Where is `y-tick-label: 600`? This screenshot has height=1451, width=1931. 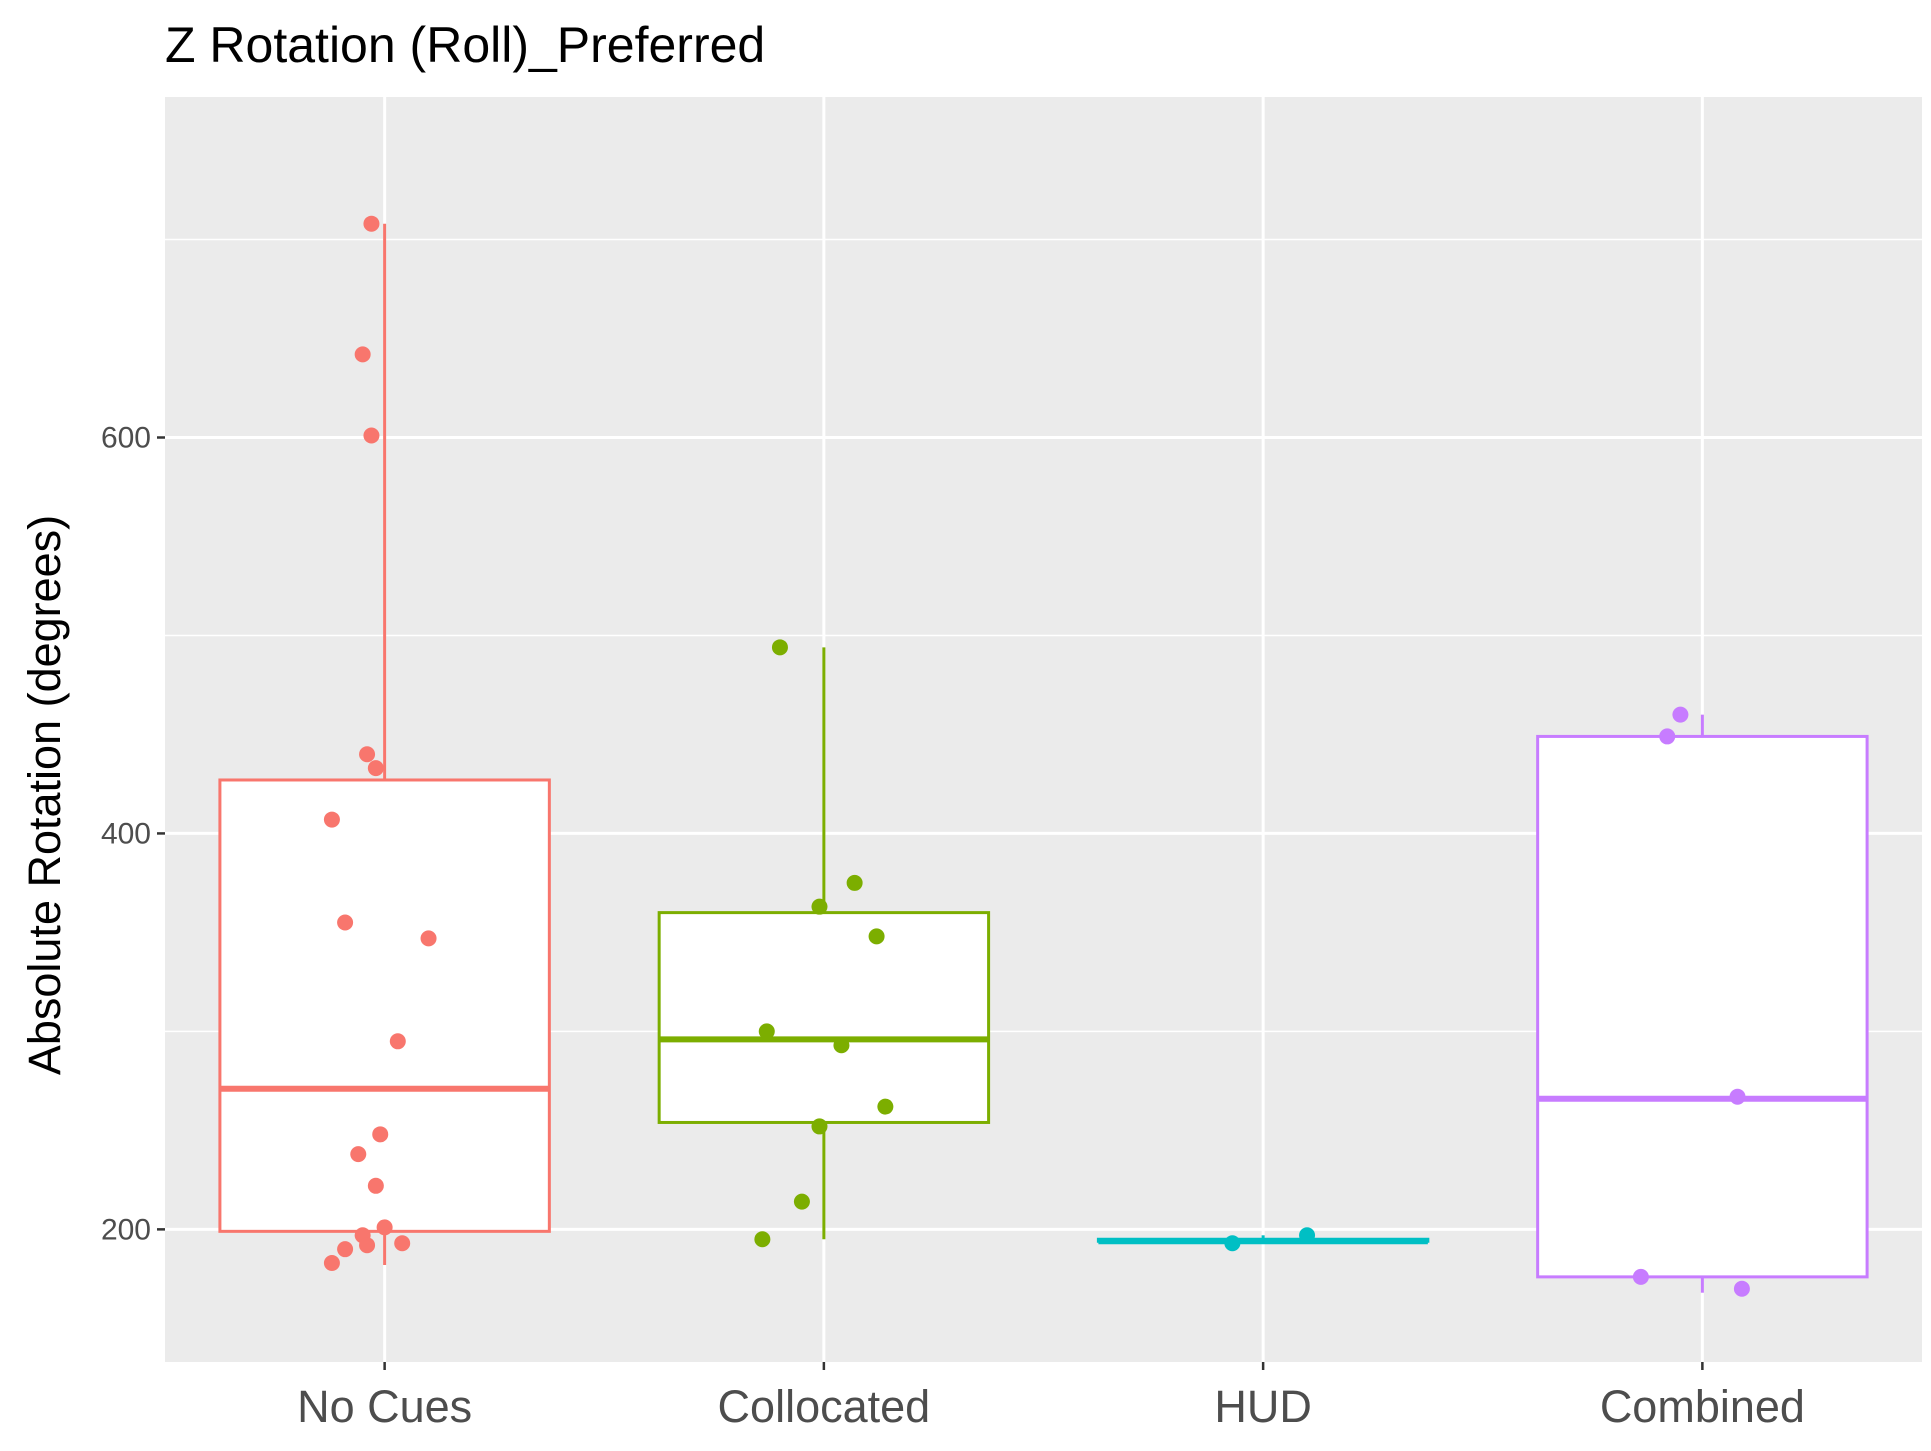 y-tick-label: 600 is located at coordinates (126, 438).